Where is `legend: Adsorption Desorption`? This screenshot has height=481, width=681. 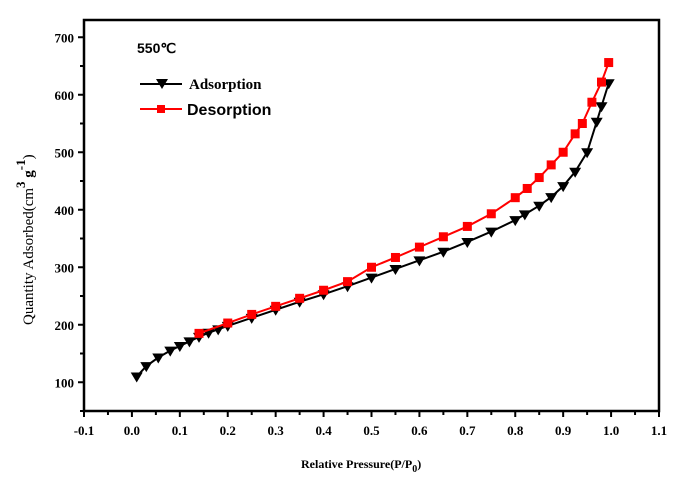
legend: Adsorption Desorption is located at coordinates (205, 98).